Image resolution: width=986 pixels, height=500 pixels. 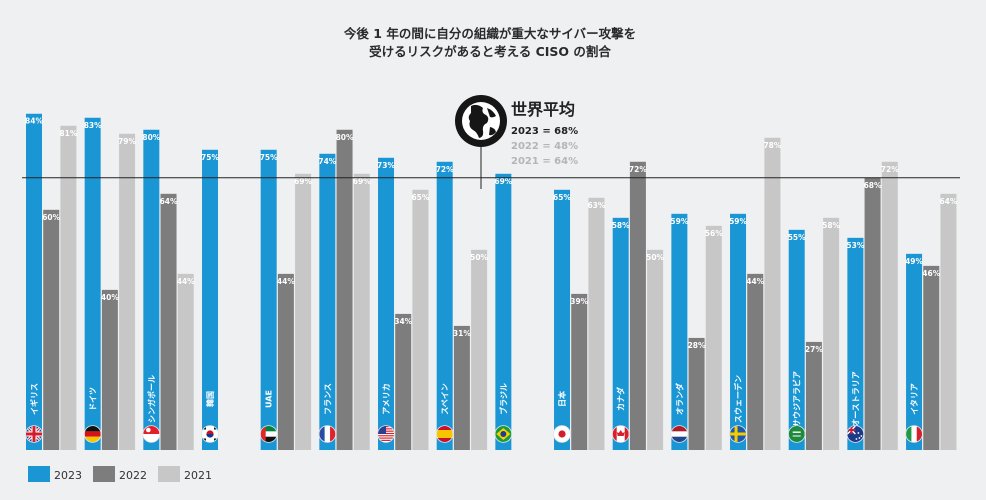 What do you see at coordinates (198, 475) in the screenshot?
I see `legend-label-2021: 2021` at bounding box center [198, 475].